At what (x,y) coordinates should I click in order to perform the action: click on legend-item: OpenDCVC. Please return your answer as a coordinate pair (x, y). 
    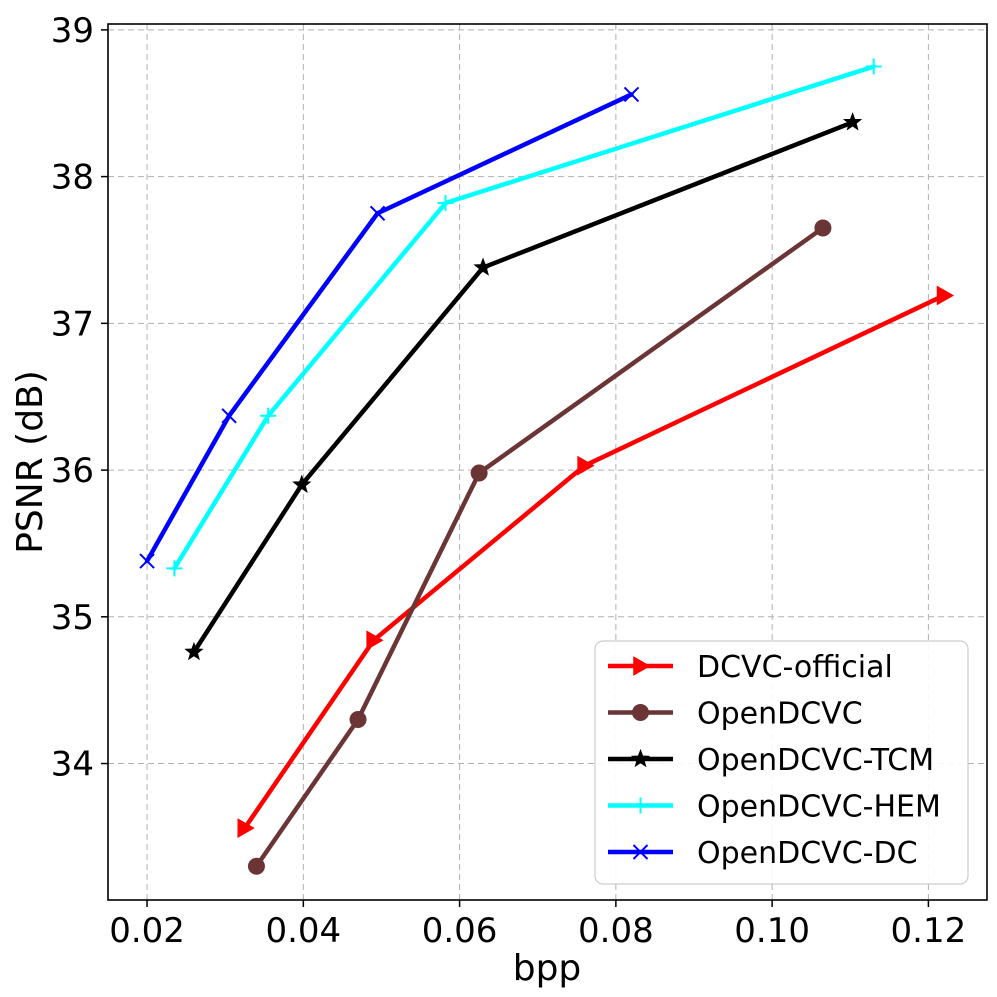
    Looking at the image, I should click on (735, 714).